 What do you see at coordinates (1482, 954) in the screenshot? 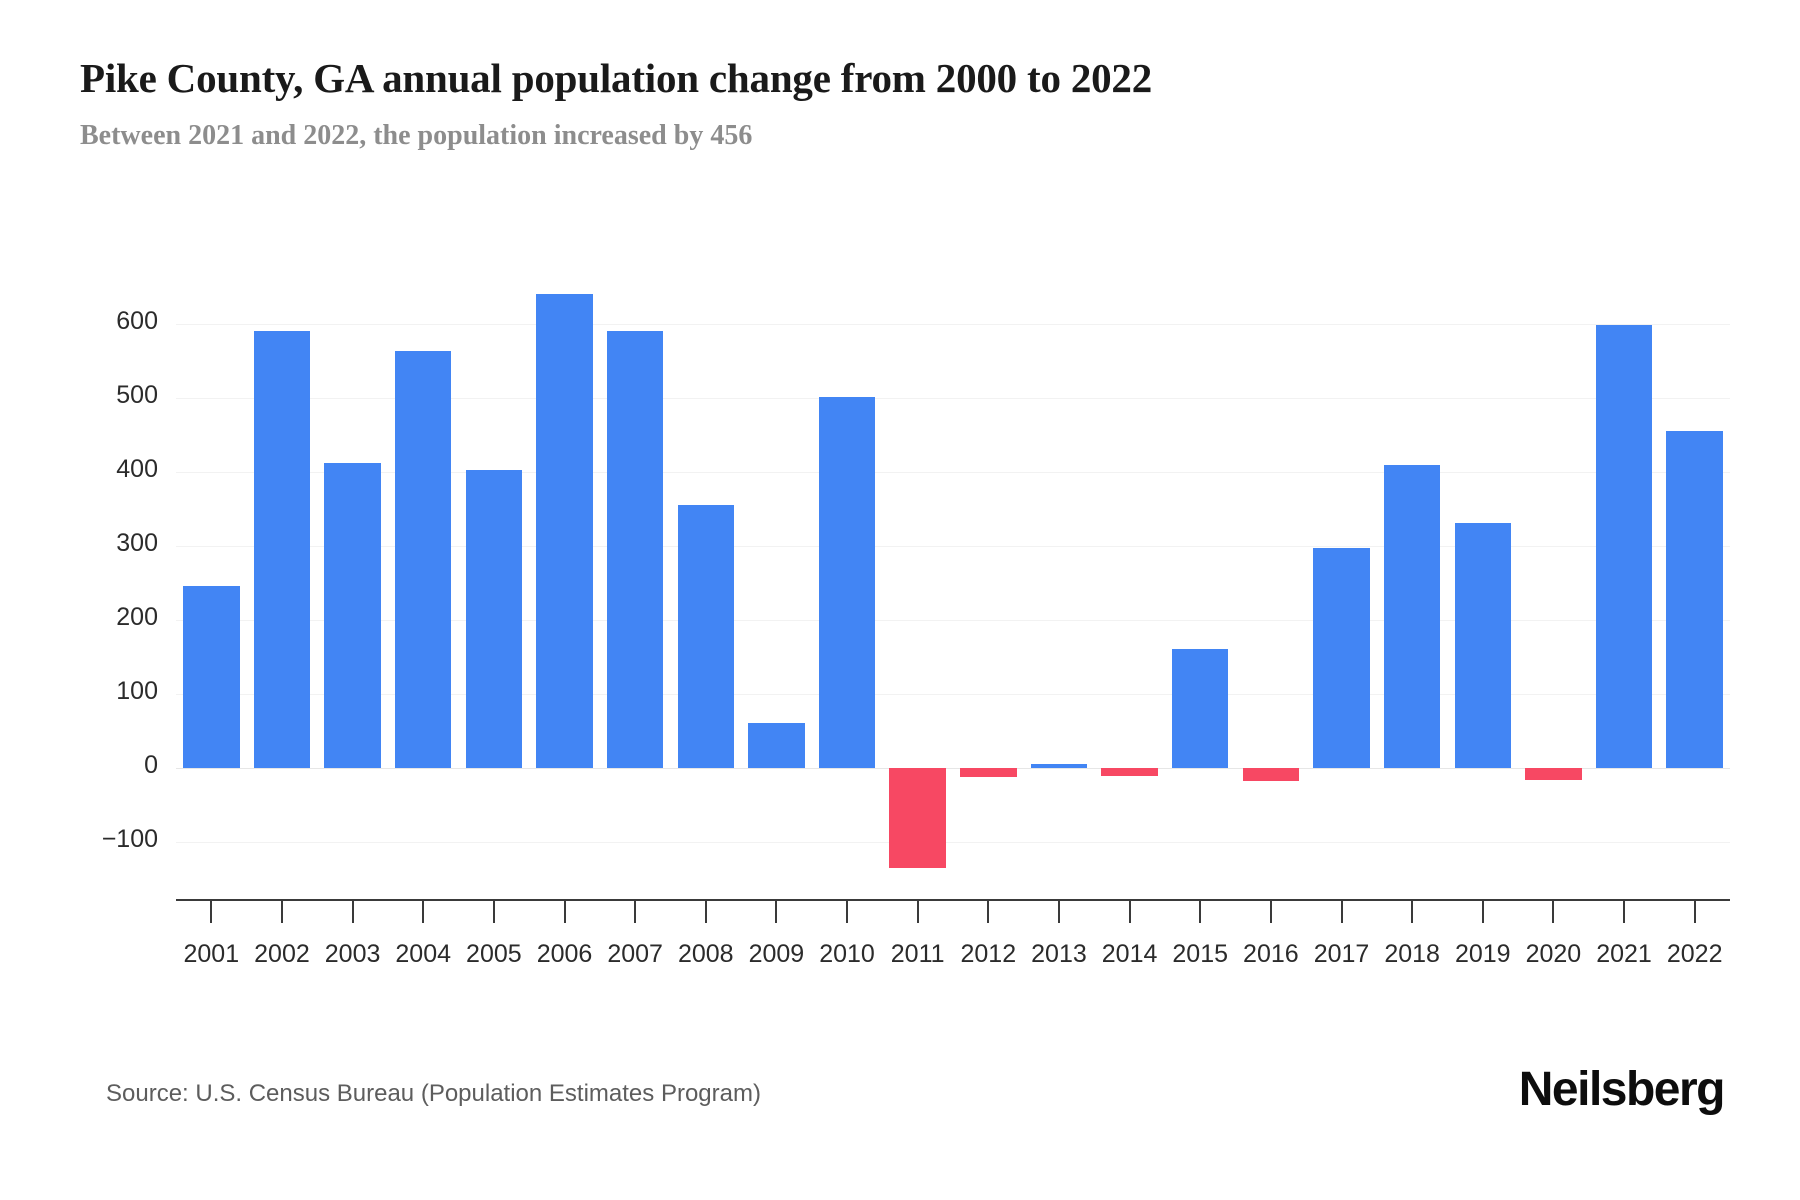
I see `x-tick-label-2019: 2019` at bounding box center [1482, 954].